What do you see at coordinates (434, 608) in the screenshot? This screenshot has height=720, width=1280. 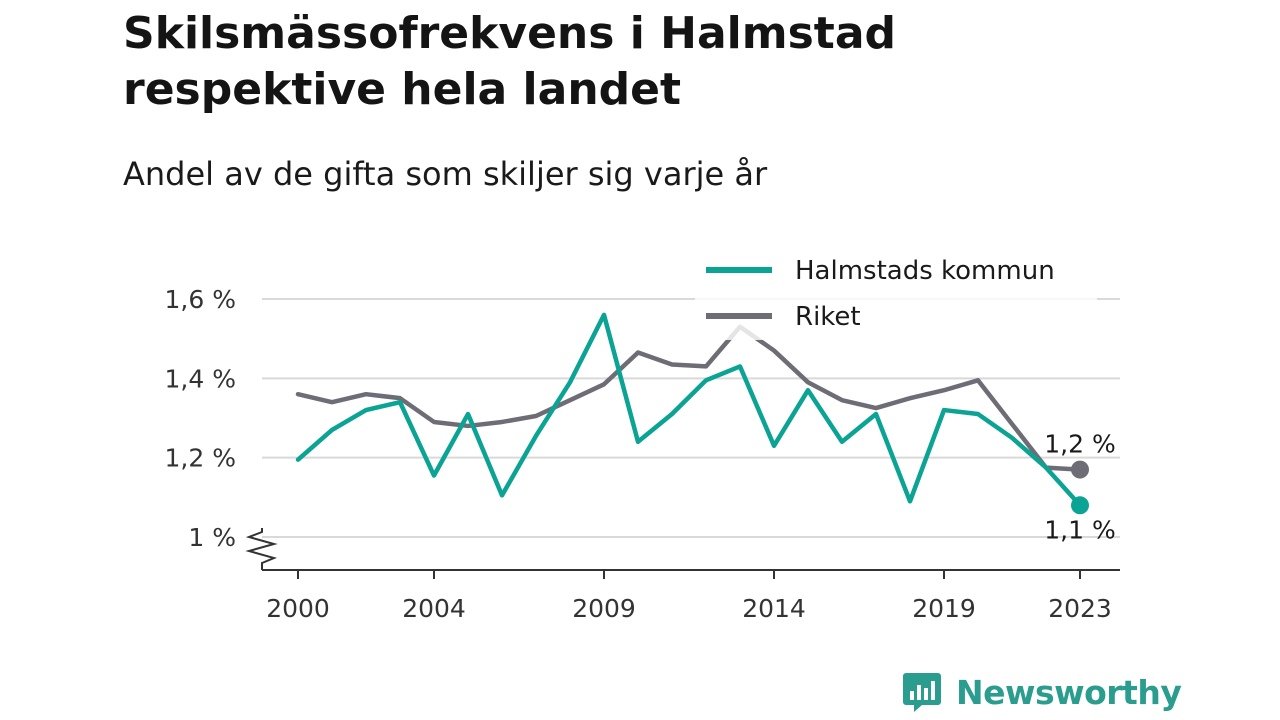 I see `x-tick-label: 2004` at bounding box center [434, 608].